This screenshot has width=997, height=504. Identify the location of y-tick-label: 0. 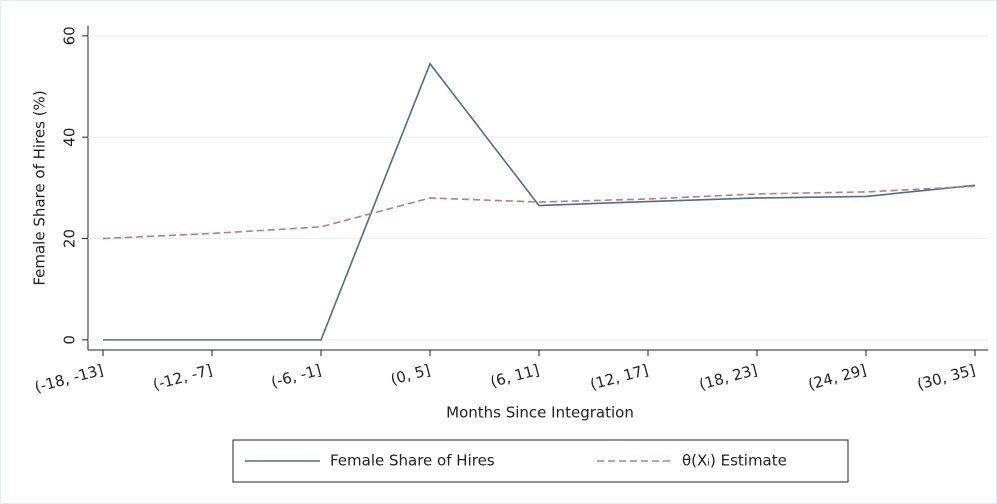
(70, 340).